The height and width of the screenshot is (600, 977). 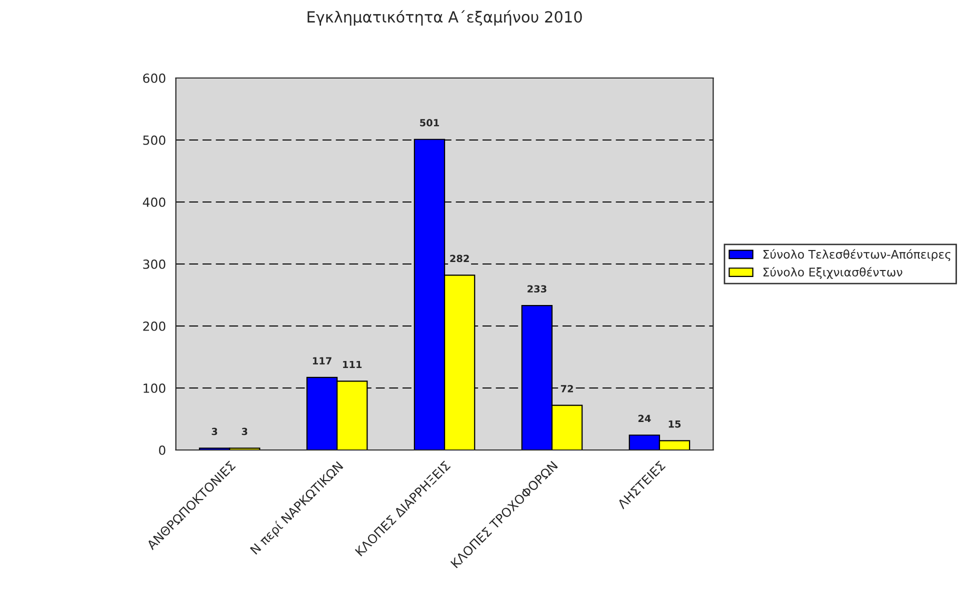 What do you see at coordinates (154, 264) in the screenshot?
I see `y-tick-label: 300` at bounding box center [154, 264].